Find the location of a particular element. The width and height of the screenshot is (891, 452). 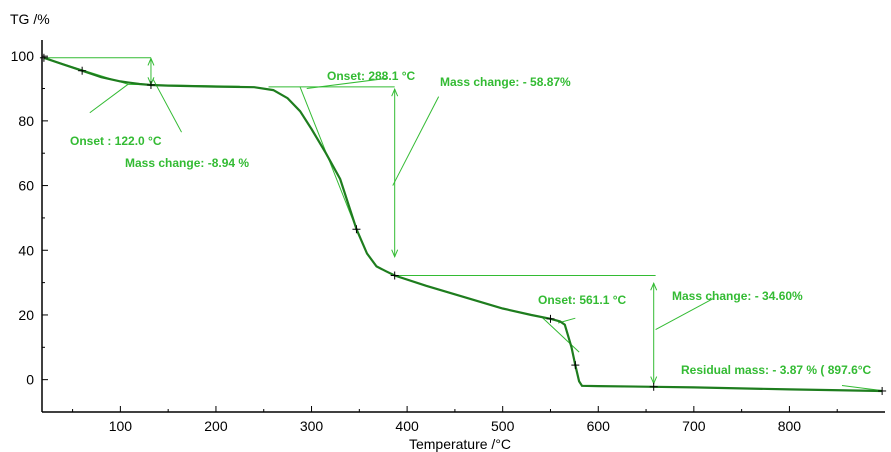

y-tick-label: 100 is located at coordinates (23, 56).